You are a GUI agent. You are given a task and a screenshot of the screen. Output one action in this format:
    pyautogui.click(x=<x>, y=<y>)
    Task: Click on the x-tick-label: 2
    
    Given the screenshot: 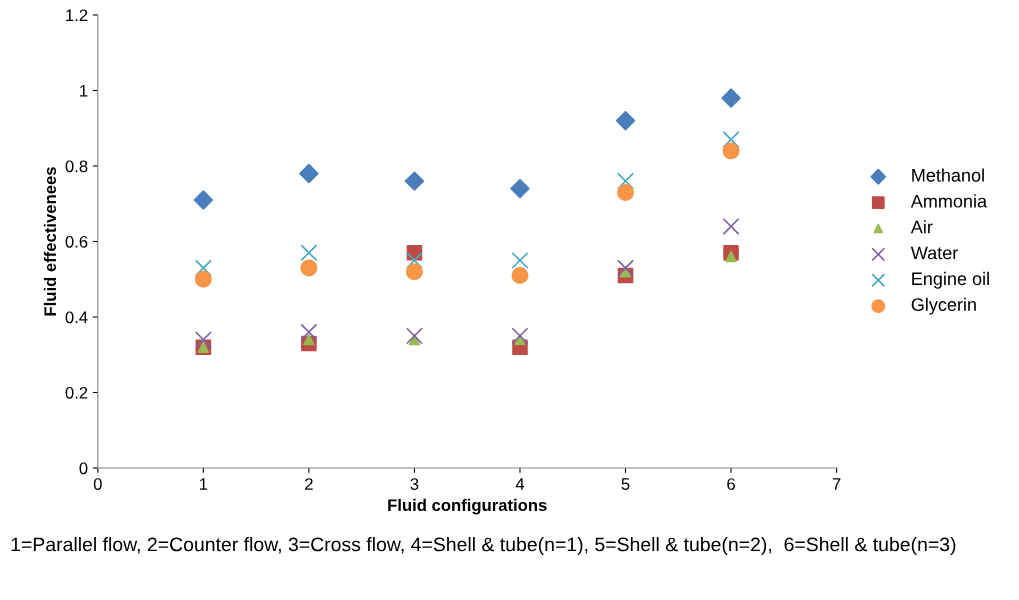 What is the action you would take?
    pyautogui.click(x=309, y=484)
    